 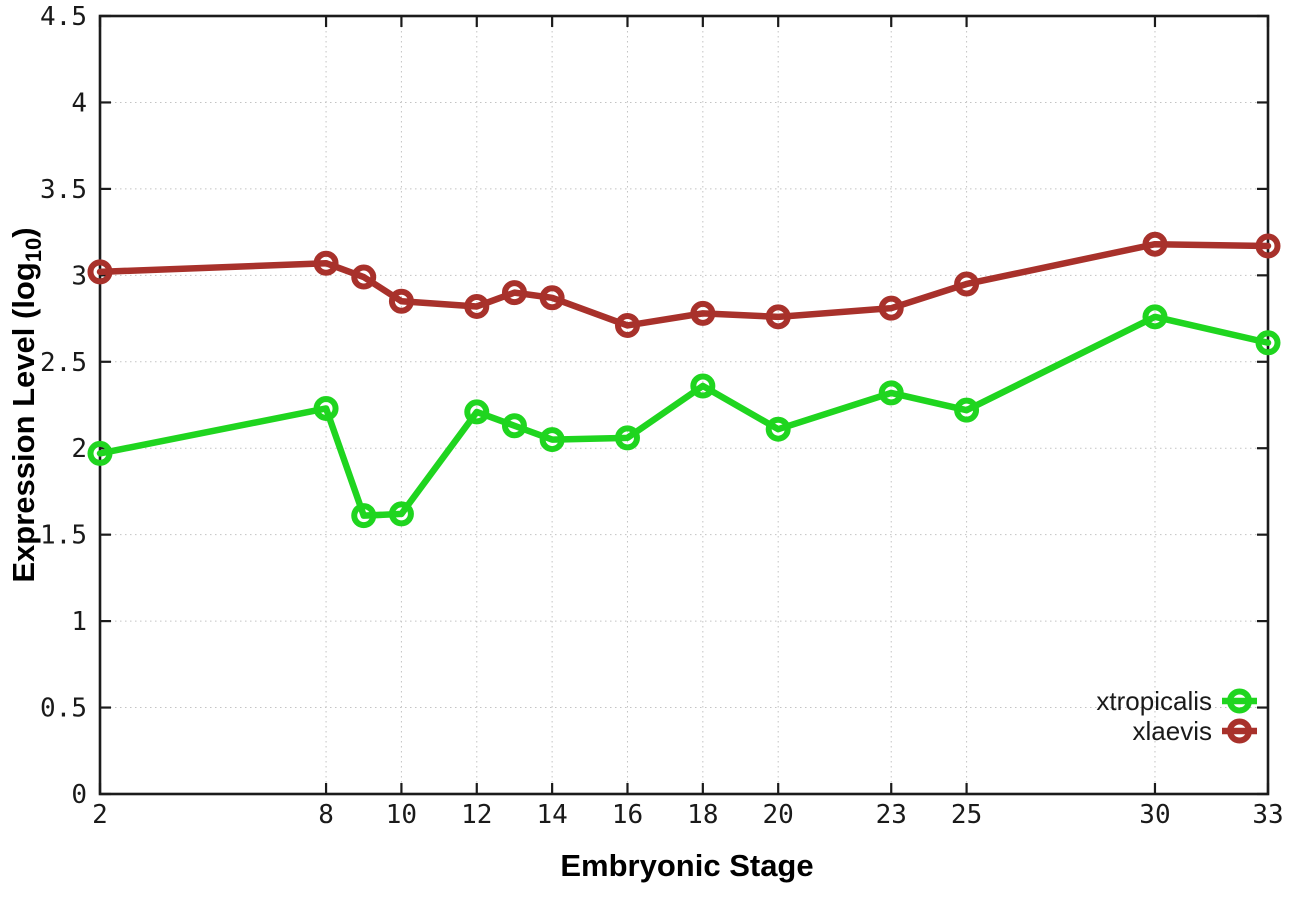 I want to click on x-tick-label: 2, so click(x=100, y=815).